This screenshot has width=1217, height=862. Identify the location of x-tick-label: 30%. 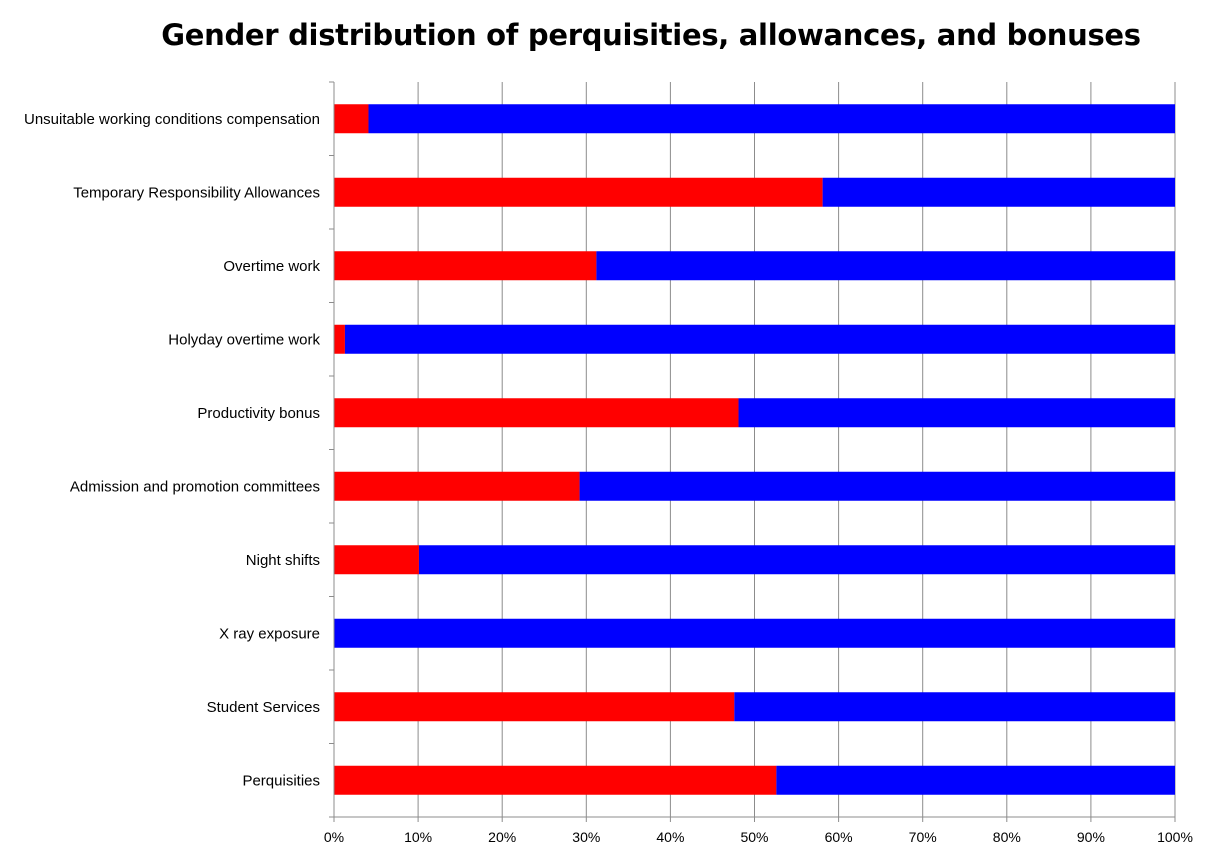
(586, 837).